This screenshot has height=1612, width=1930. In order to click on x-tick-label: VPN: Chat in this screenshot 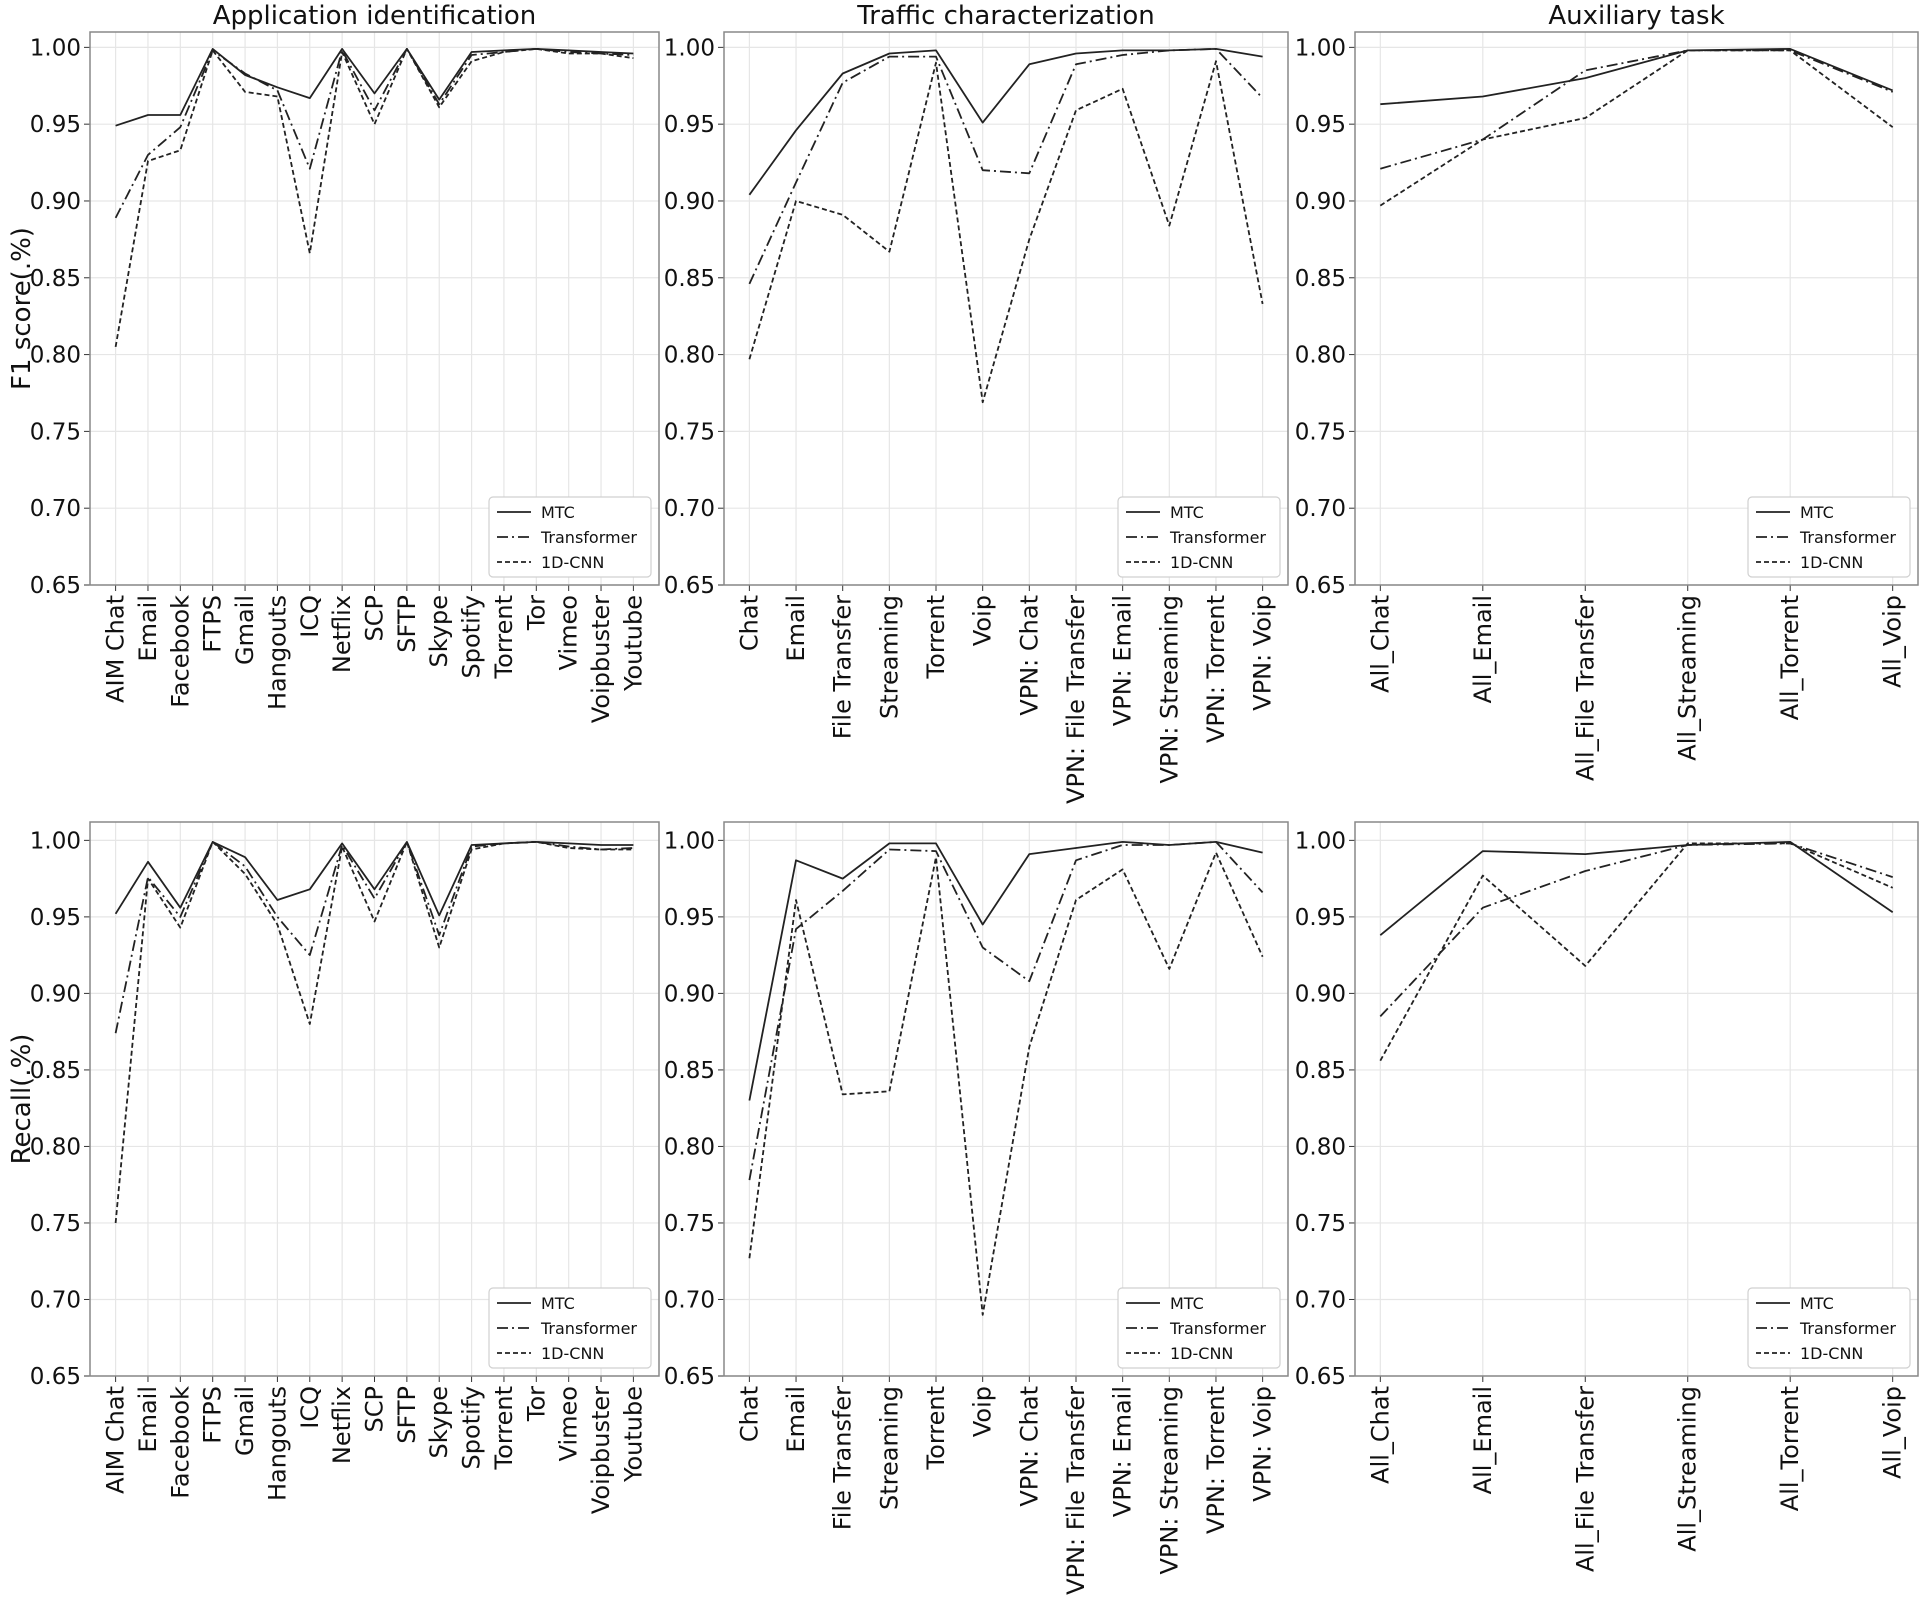, I will do `click(1029, 1446)`.